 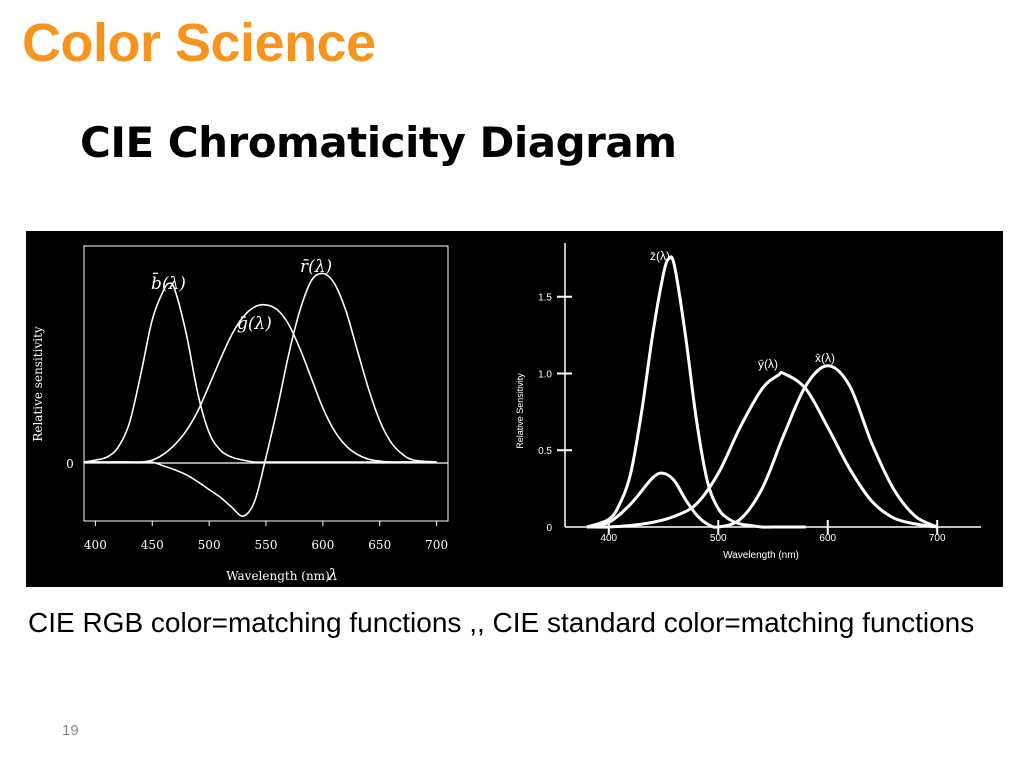 What do you see at coordinates (70, 730) in the screenshot?
I see `slide-number: 19` at bounding box center [70, 730].